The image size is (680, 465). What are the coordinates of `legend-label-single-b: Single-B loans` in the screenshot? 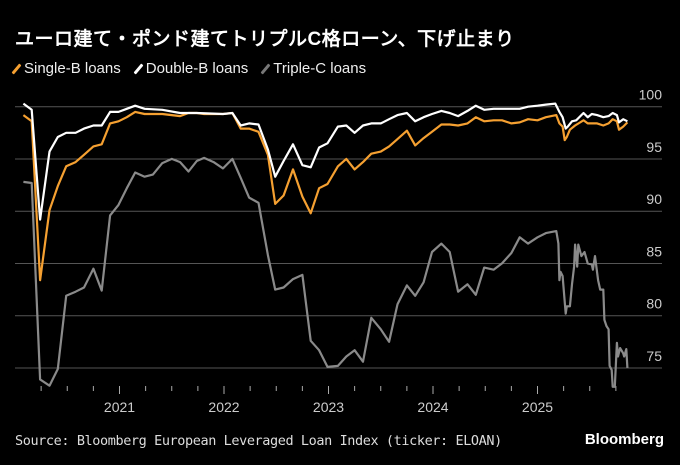 It's located at (72, 68).